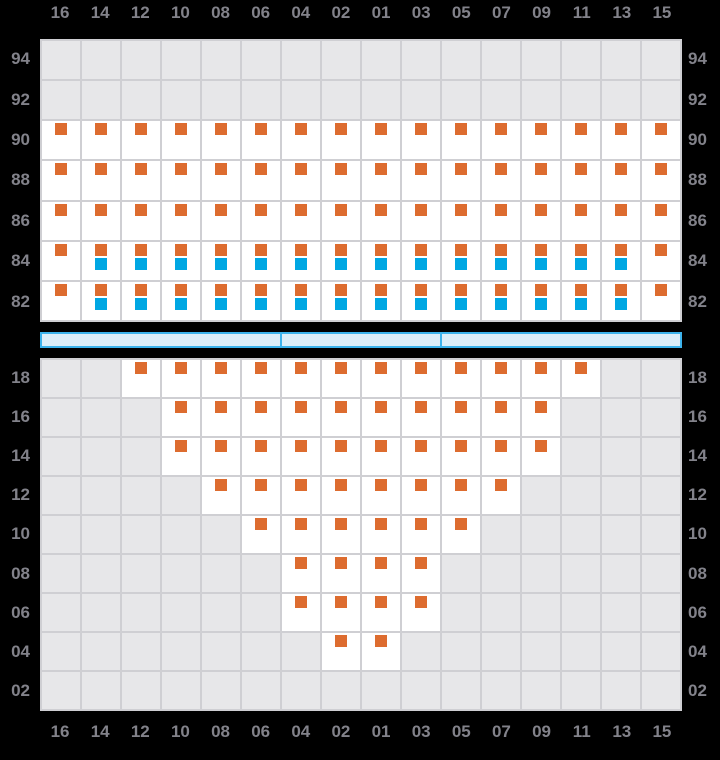 The height and width of the screenshot is (760, 720). What do you see at coordinates (341, 731) in the screenshot?
I see `column-label: 02` at bounding box center [341, 731].